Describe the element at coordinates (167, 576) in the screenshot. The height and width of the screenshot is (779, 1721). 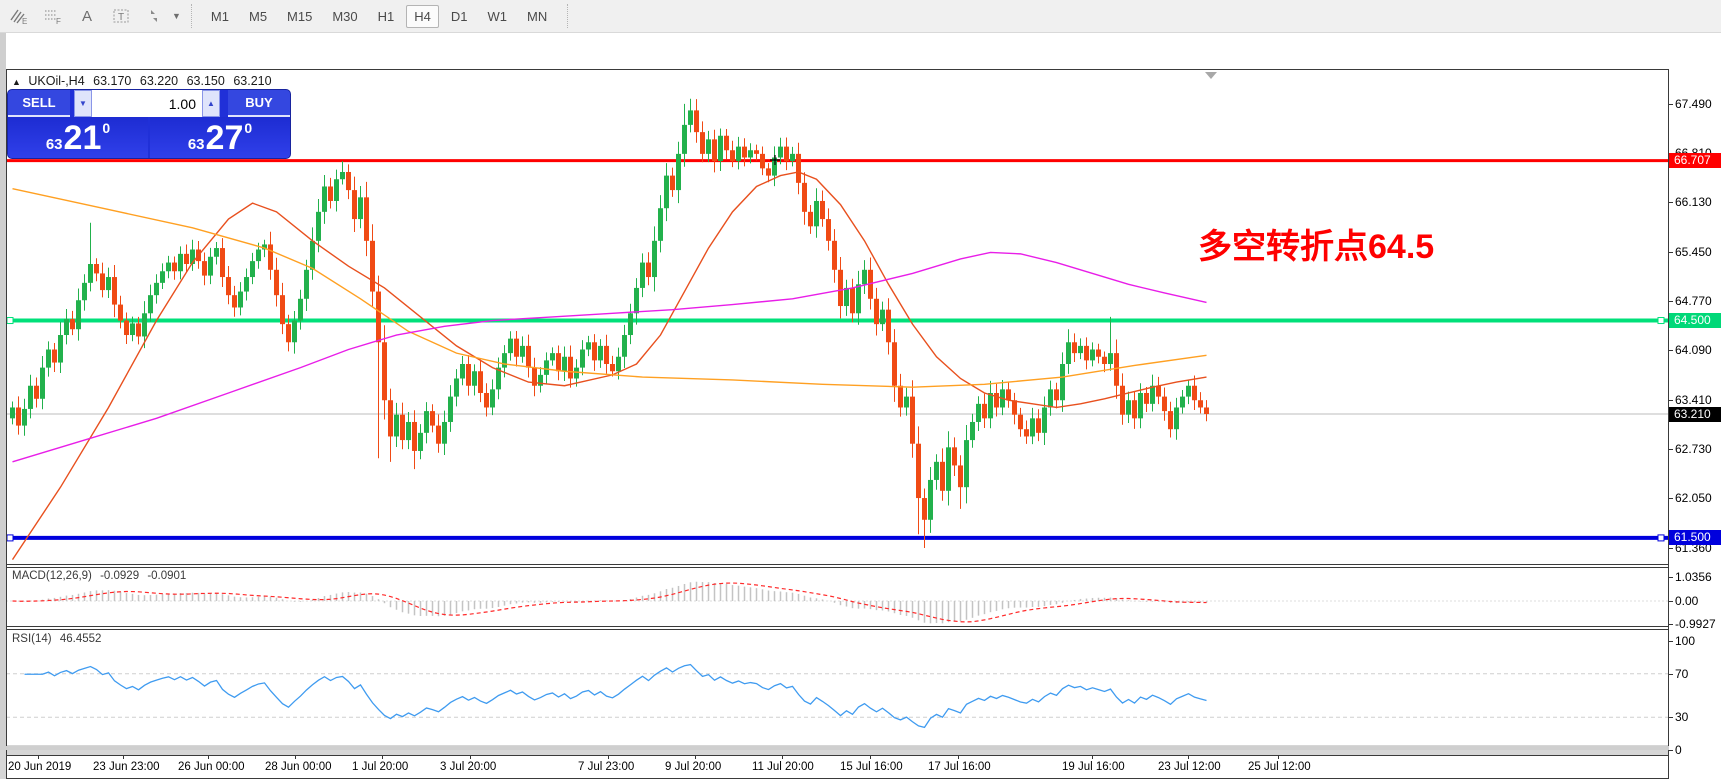
I see `macd-signal-value: -0.0901` at that location.